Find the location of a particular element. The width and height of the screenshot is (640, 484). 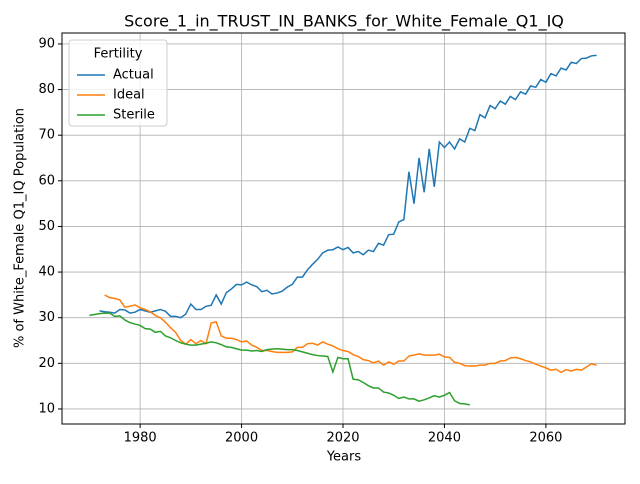

x-tick-label: 2040 is located at coordinates (444, 438).